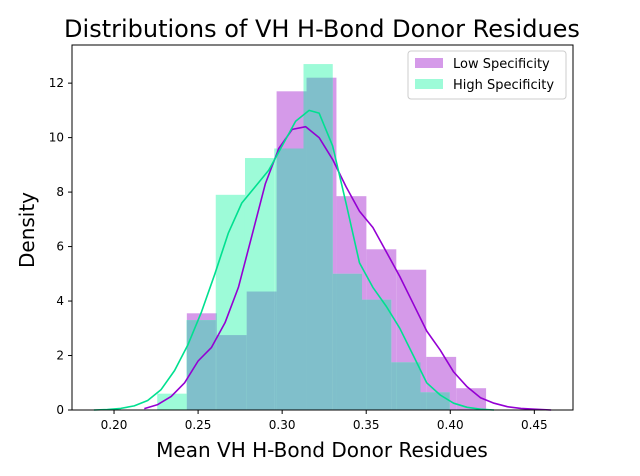 Image resolution: width=640 pixels, height=476 pixels. I want to click on y-tick-label: 10, so click(56, 138).